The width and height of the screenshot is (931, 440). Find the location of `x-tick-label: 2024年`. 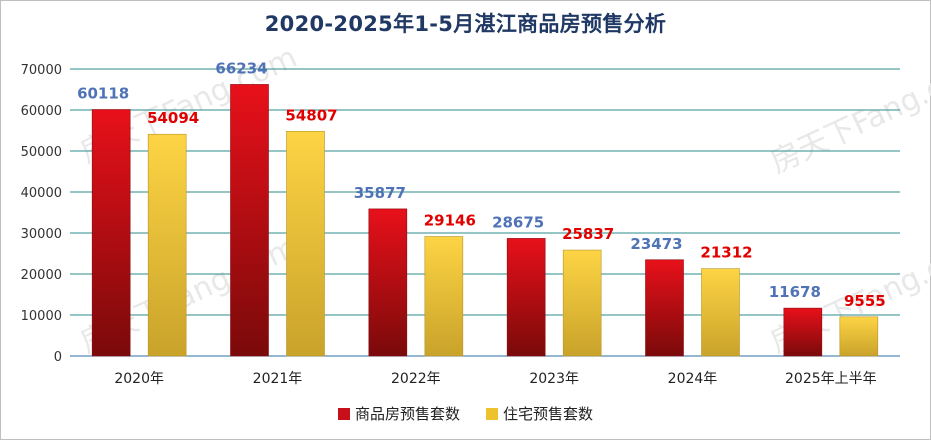

x-tick-label: 2024年 is located at coordinates (693, 379).